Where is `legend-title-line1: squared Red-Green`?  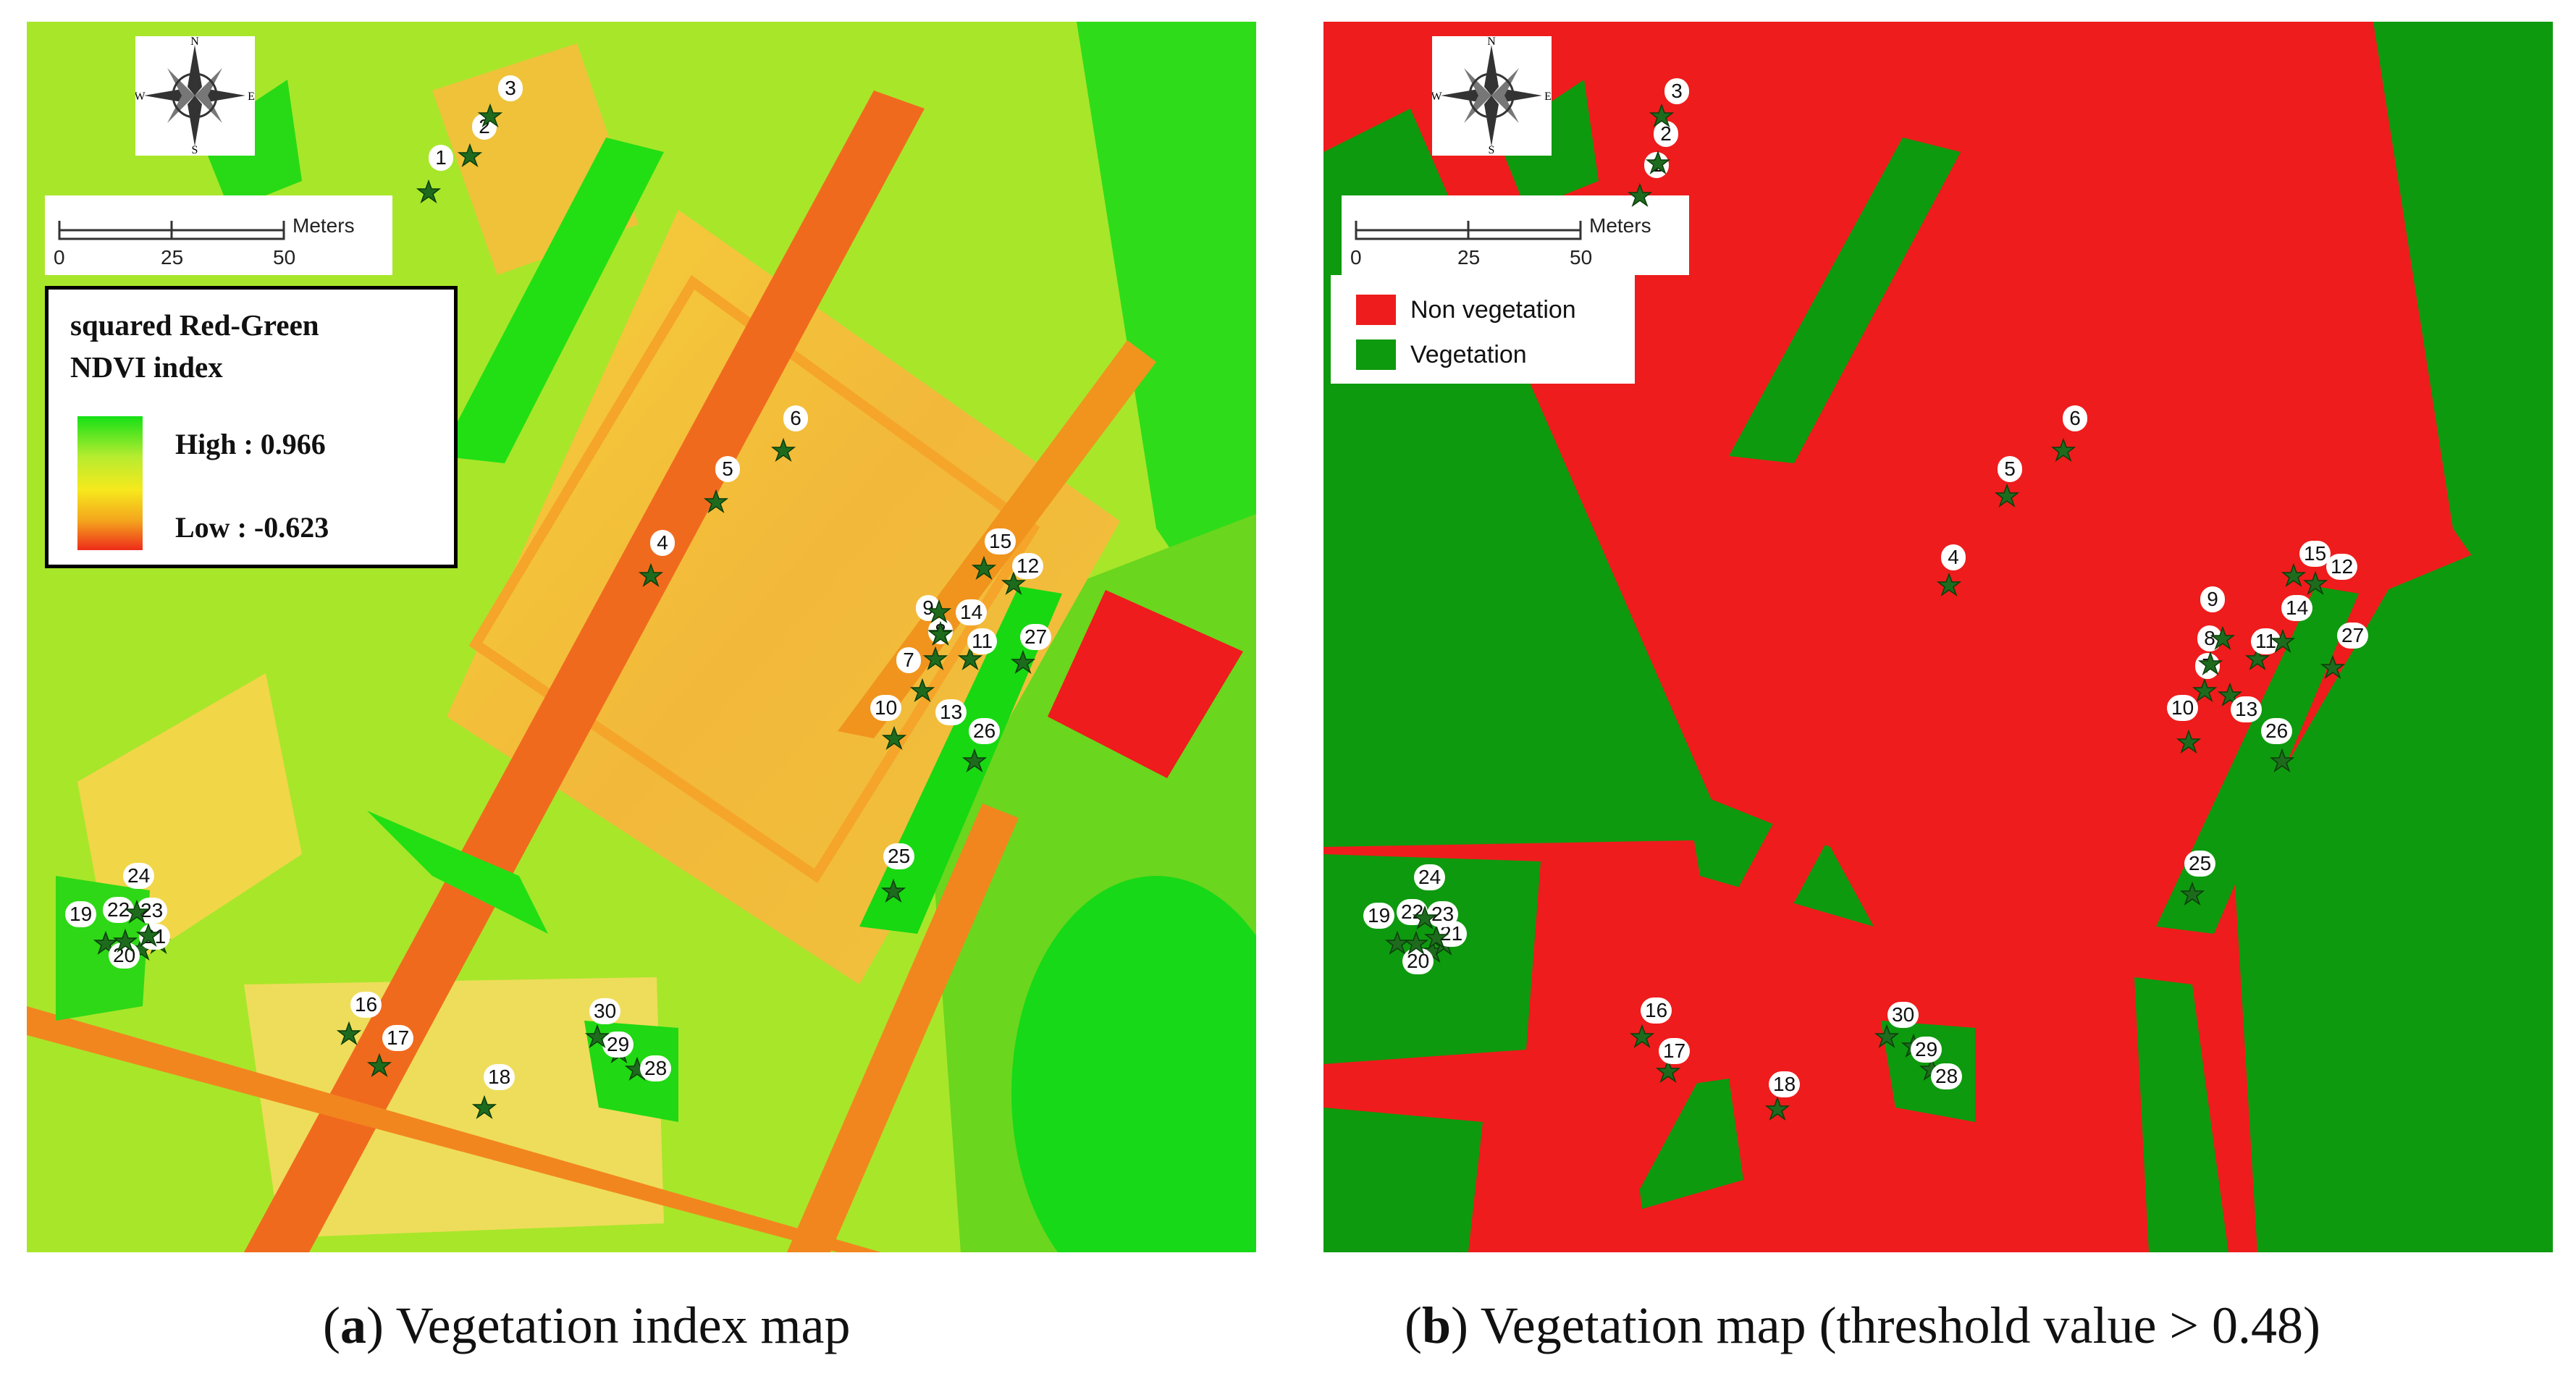
legend-title-line1: squared Red-Green is located at coordinates (194, 325).